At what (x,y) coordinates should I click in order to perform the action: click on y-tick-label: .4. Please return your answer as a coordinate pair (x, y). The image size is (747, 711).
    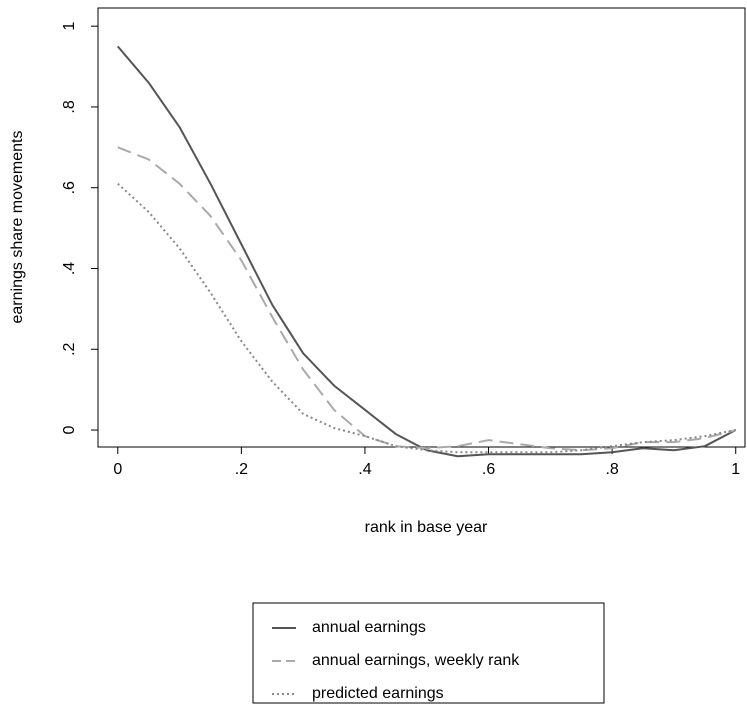
    Looking at the image, I should click on (69, 268).